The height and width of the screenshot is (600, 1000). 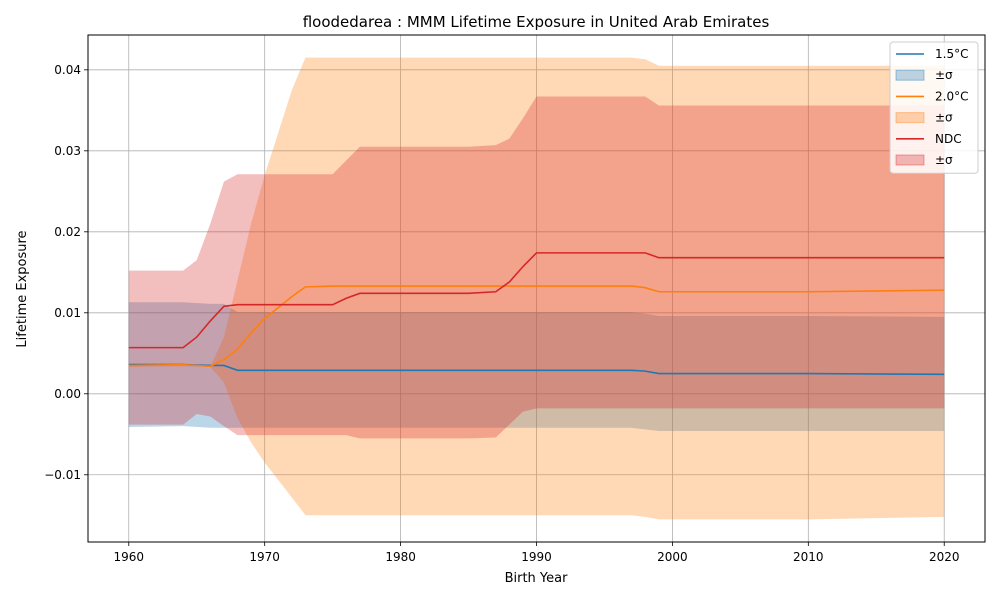 I want to click on y-ticks: −0.01 0.00 0.01 0.02 0.03 0.04, so click(x=66, y=272).